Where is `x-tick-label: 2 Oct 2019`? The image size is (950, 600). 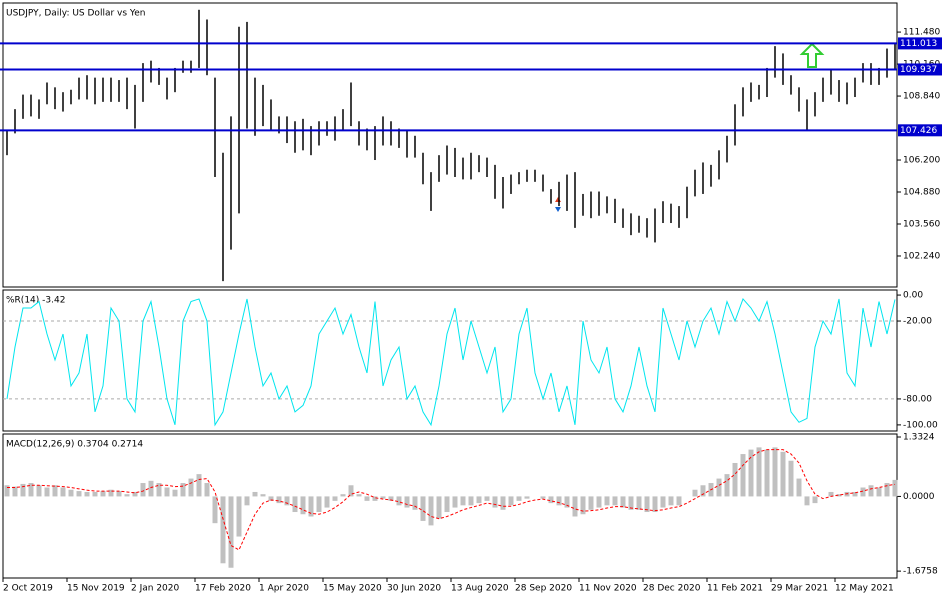 x-tick-label: 2 Oct 2019 is located at coordinates (28, 589).